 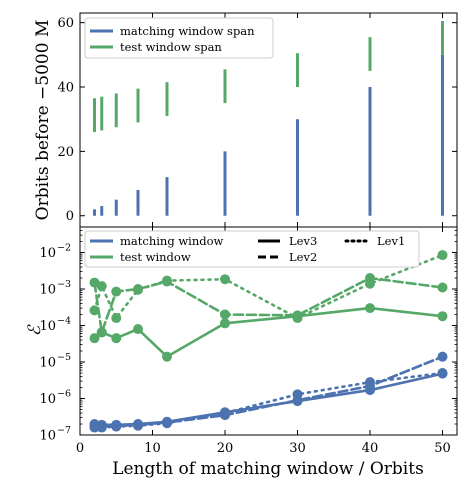 What do you see at coordinates (47, 436) in the screenshot?
I see `error-ytick-label-0: 10` at bounding box center [47, 436].